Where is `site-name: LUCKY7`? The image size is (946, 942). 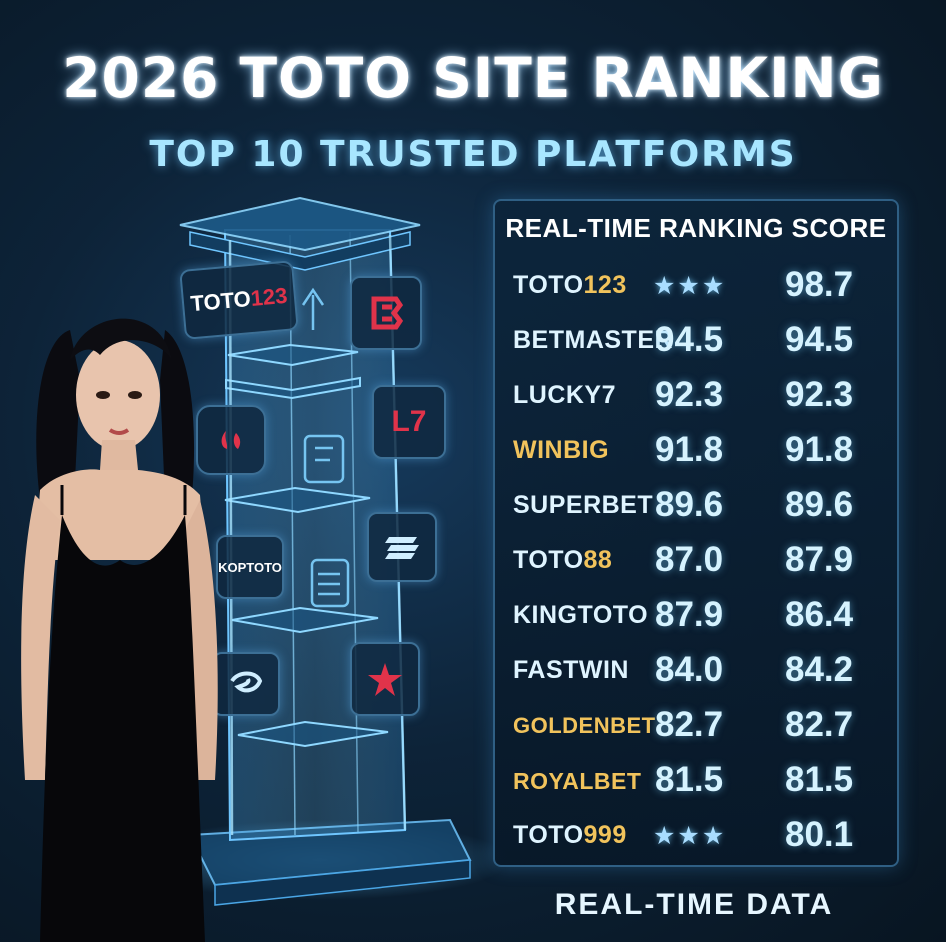
site-name: LUCKY7 is located at coordinates (565, 395).